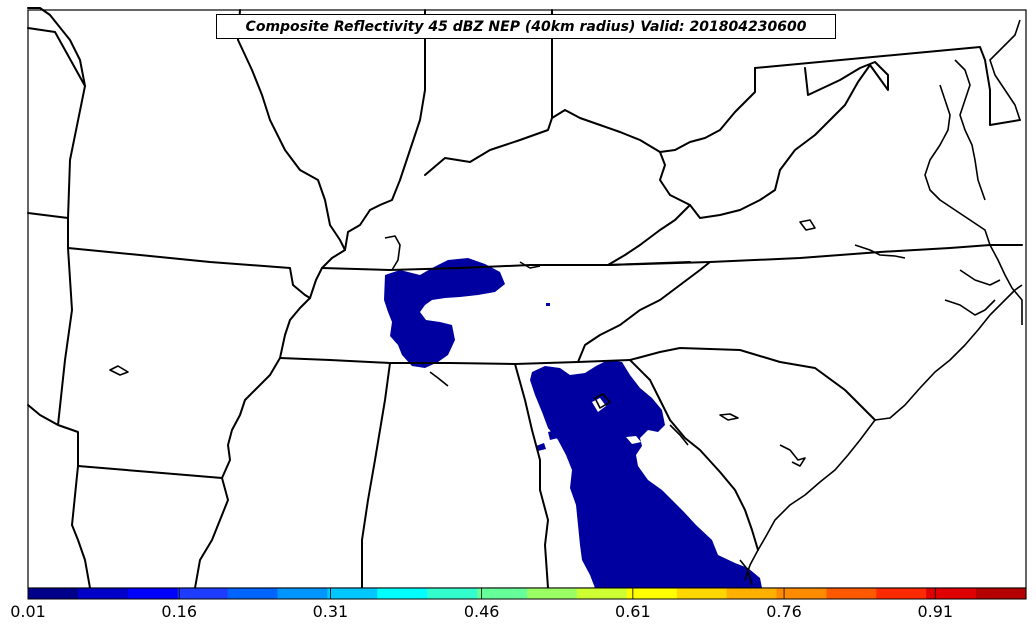 This screenshot has height=633, width=1036. What do you see at coordinates (935, 611) in the screenshot?
I see `colorbar-tick-label: 0.91` at bounding box center [935, 611].